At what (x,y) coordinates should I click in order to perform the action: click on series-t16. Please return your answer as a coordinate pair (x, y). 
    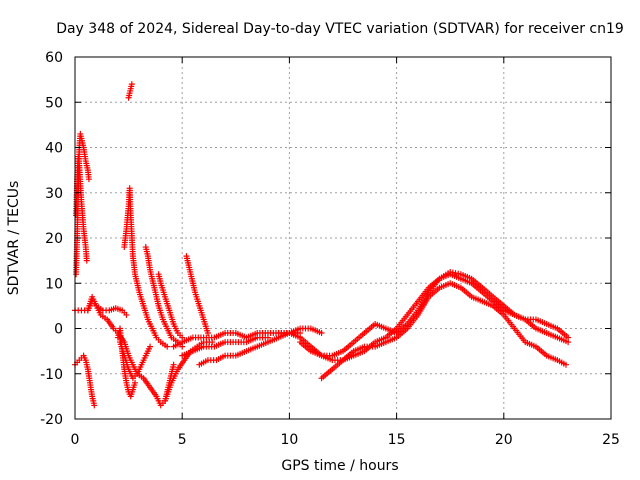
    Looking at the image, I should click on (247, 337).